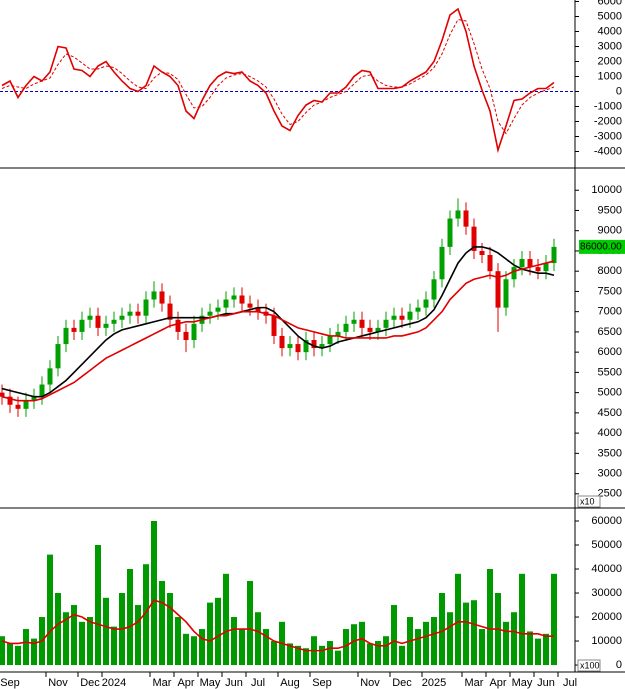  What do you see at coordinates (610, 494) in the screenshot?
I see `y-tick-label: 2500` at bounding box center [610, 494].